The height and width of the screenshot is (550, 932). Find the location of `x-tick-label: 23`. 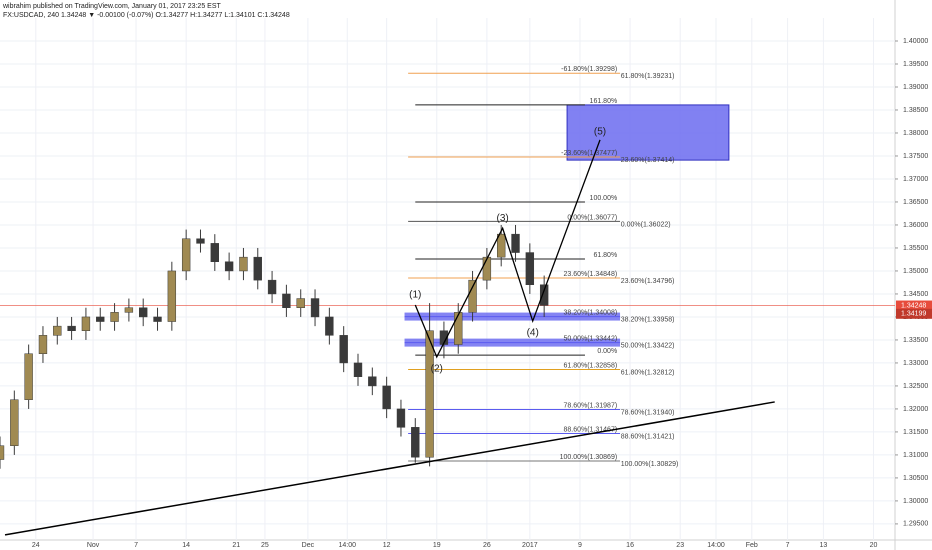

x-tick-label: 23 is located at coordinates (680, 545).